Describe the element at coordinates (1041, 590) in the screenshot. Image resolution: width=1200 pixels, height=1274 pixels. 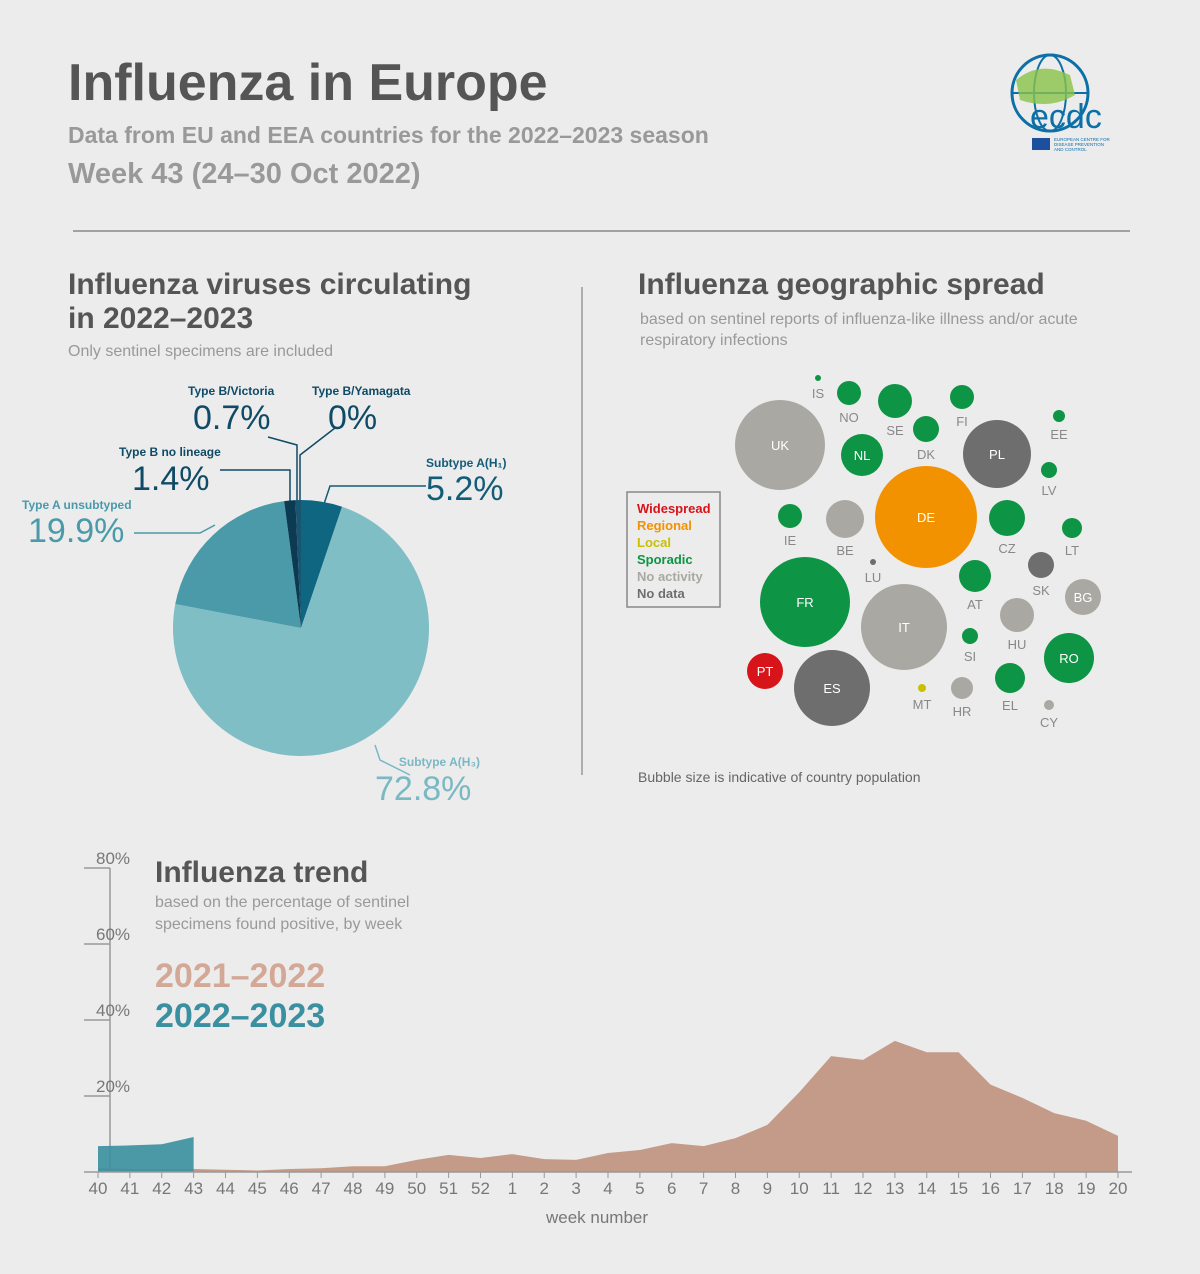
I see `country-label: SK` at that location.